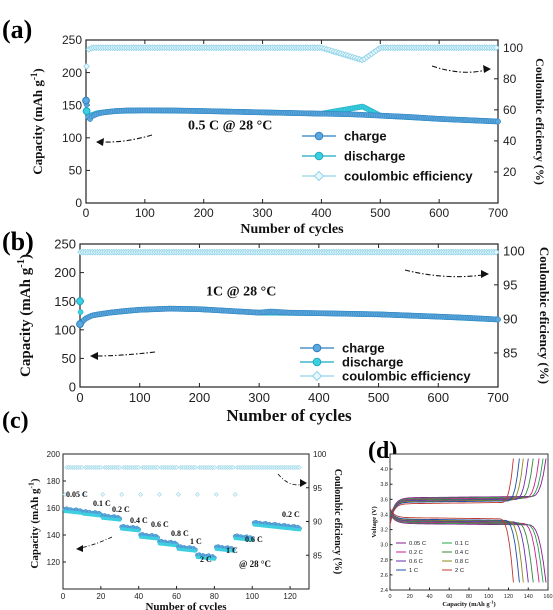 This screenshot has width=553, height=610. Describe the element at coordinates (462, 544) in the screenshot. I see `legend-label: 0.1 C` at that location.